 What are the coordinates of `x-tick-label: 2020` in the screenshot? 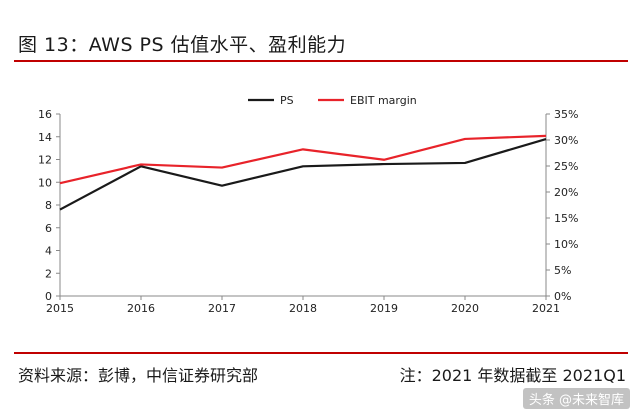 It's located at (465, 308).